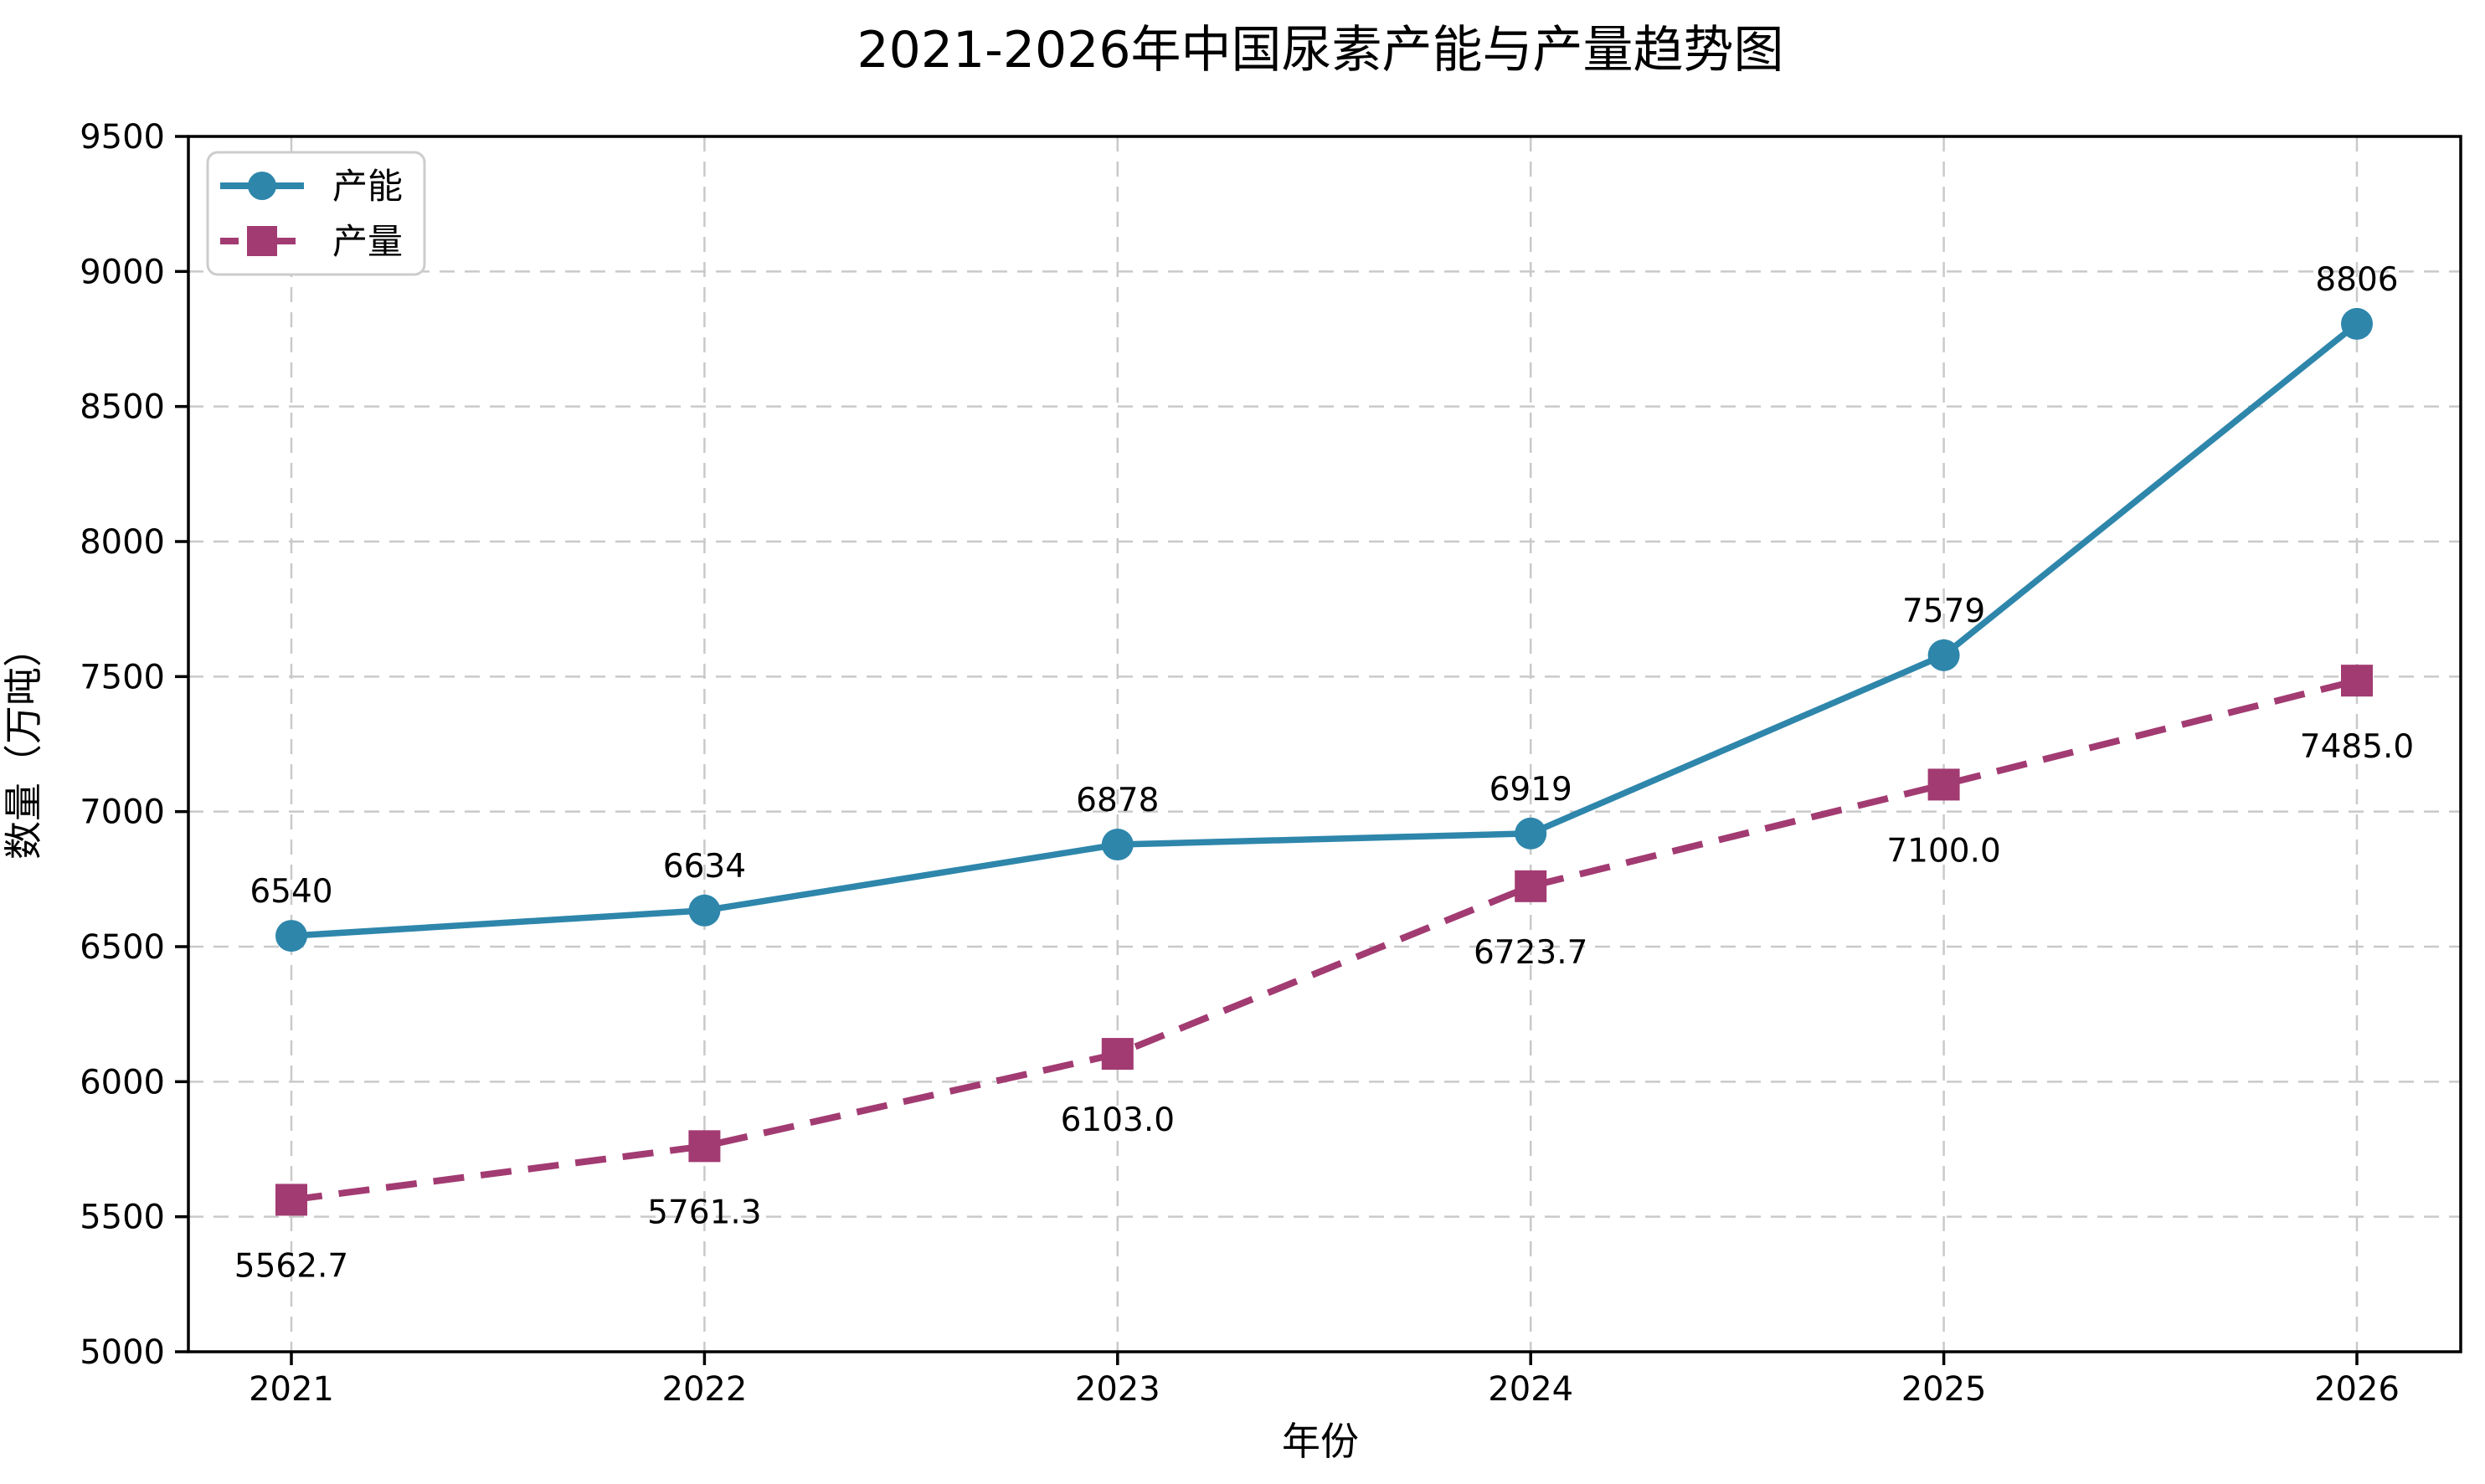 This screenshot has height=1484, width=2485. What do you see at coordinates (1320, 1441) in the screenshot?
I see `x-axis-label: 年份` at bounding box center [1320, 1441].